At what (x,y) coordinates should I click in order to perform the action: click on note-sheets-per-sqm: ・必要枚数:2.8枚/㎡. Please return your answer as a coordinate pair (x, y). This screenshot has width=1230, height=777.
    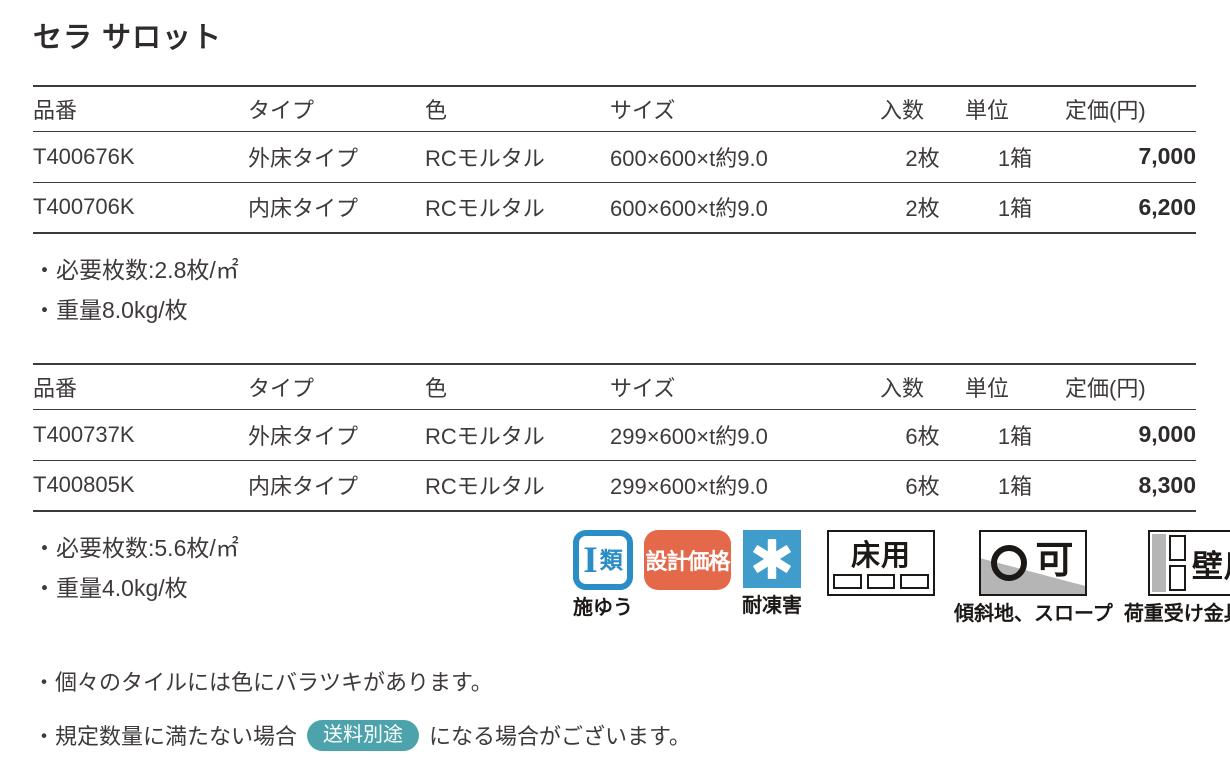
    Looking at the image, I should click on (136, 270).